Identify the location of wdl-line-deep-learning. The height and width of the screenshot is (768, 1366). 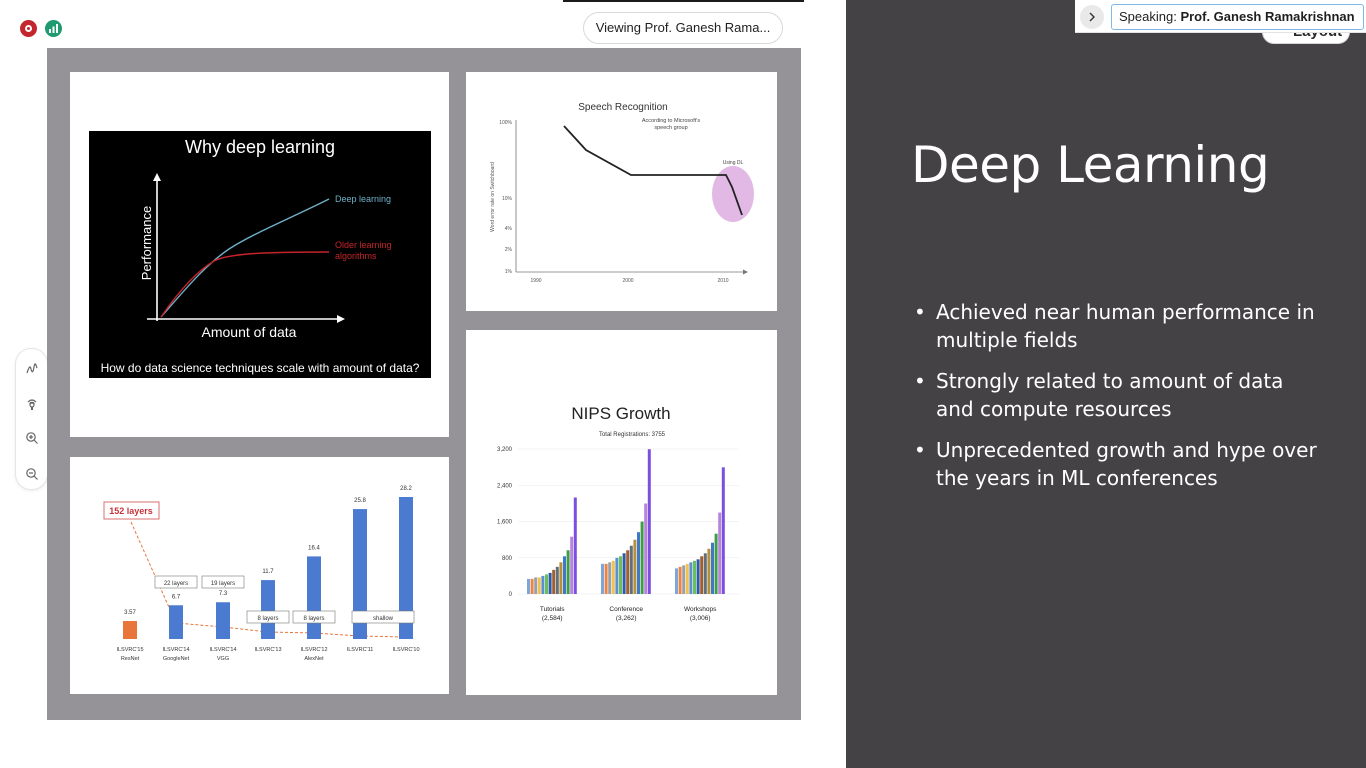
(245, 258).